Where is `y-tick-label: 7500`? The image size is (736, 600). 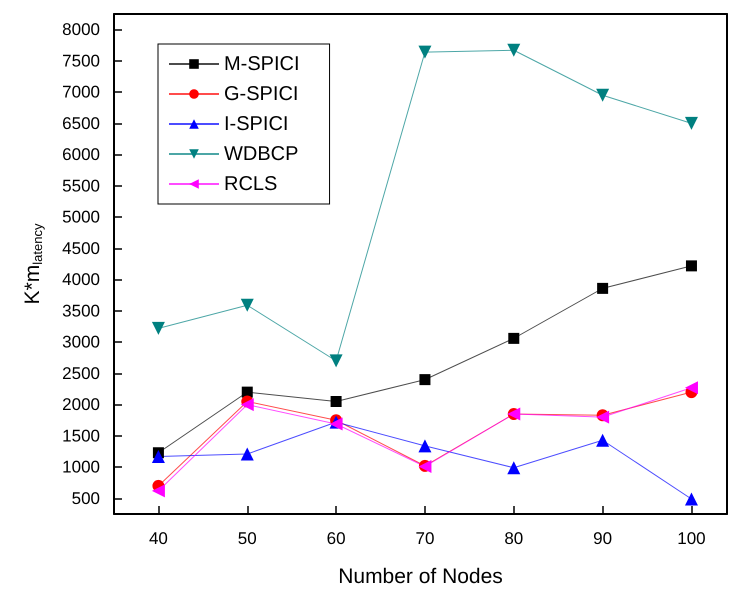
y-tick-label: 7500 is located at coordinates (81, 60).